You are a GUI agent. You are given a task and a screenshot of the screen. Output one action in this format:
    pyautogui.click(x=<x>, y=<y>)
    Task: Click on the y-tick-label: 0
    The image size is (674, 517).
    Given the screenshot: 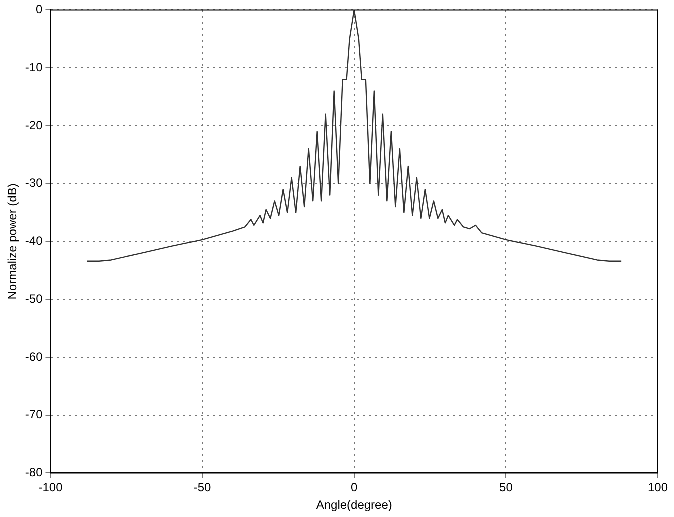 What is the action you would take?
    pyautogui.click(x=40, y=9)
    